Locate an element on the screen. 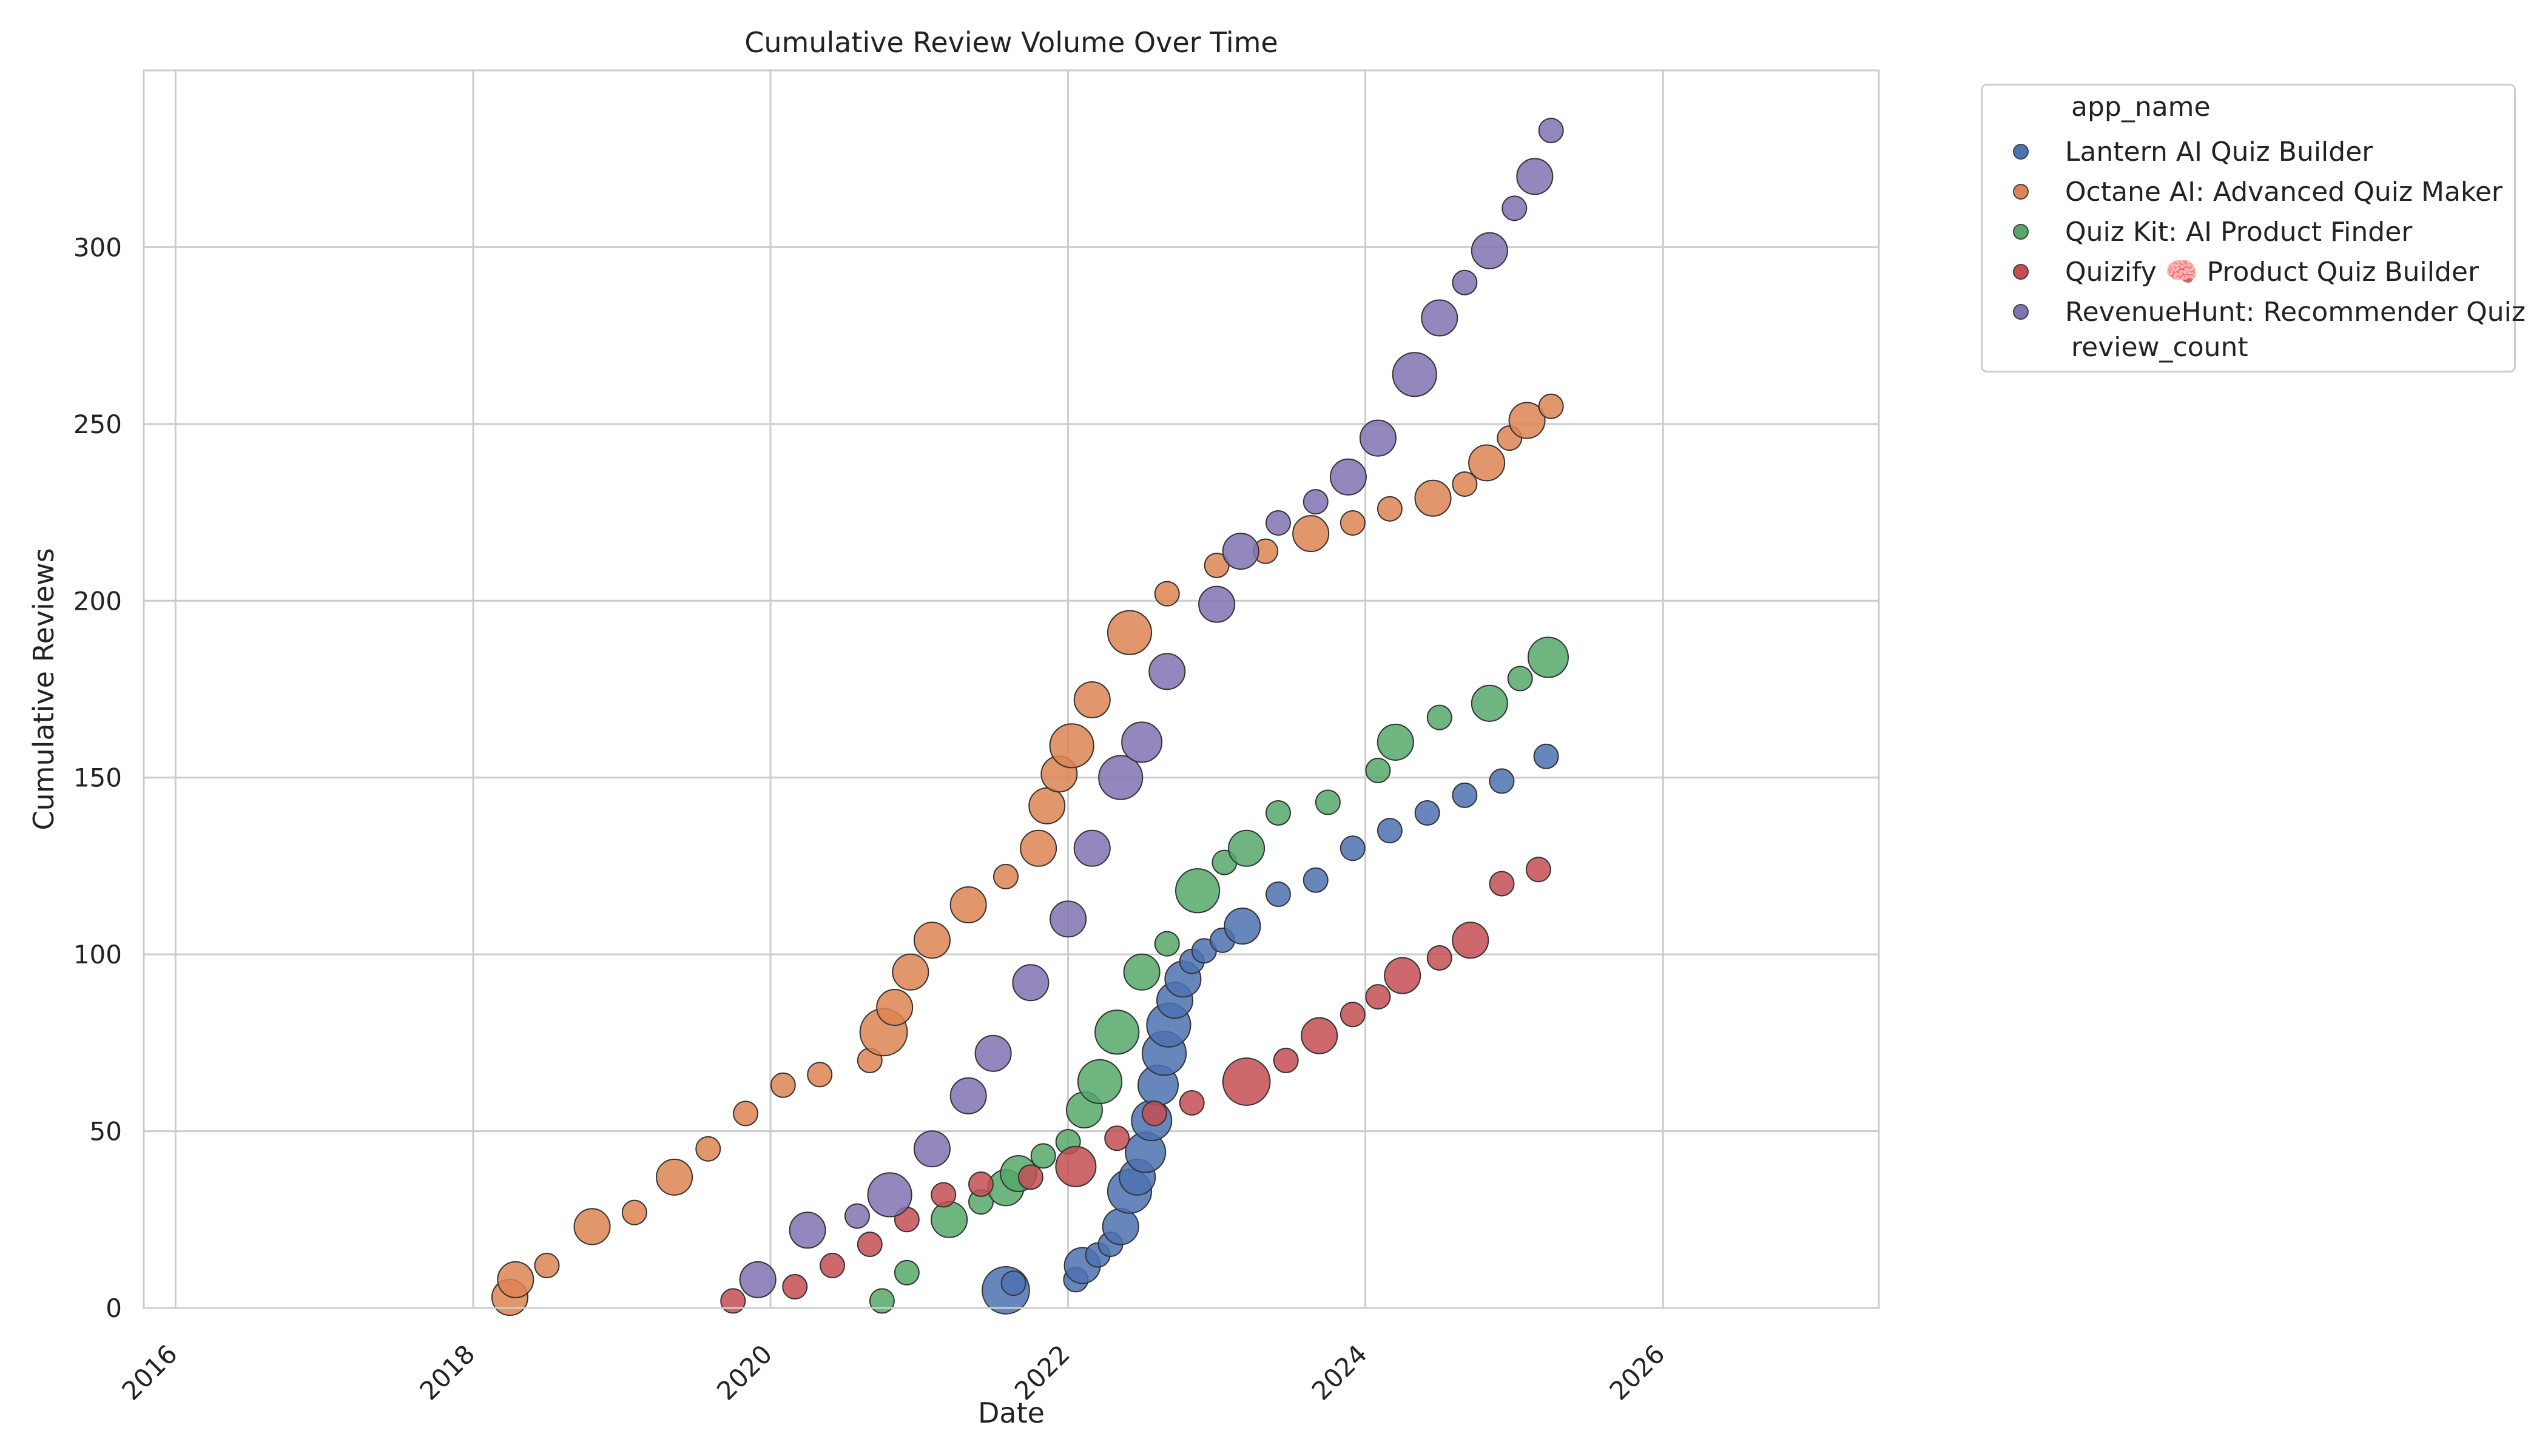 The height and width of the screenshot is (1456, 2548). legend-label: Lantern AI Quiz Builder is located at coordinates (2219, 151).